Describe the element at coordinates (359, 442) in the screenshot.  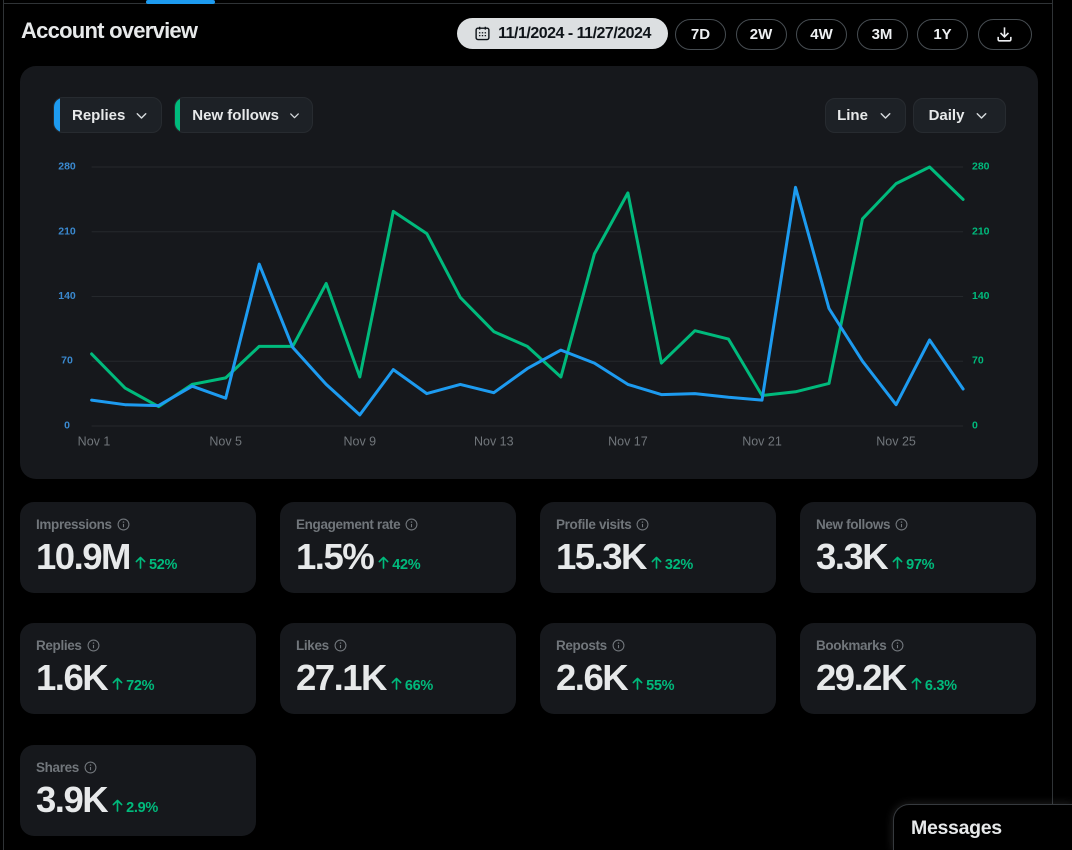
I see `svg-text: Nov 9` at that location.